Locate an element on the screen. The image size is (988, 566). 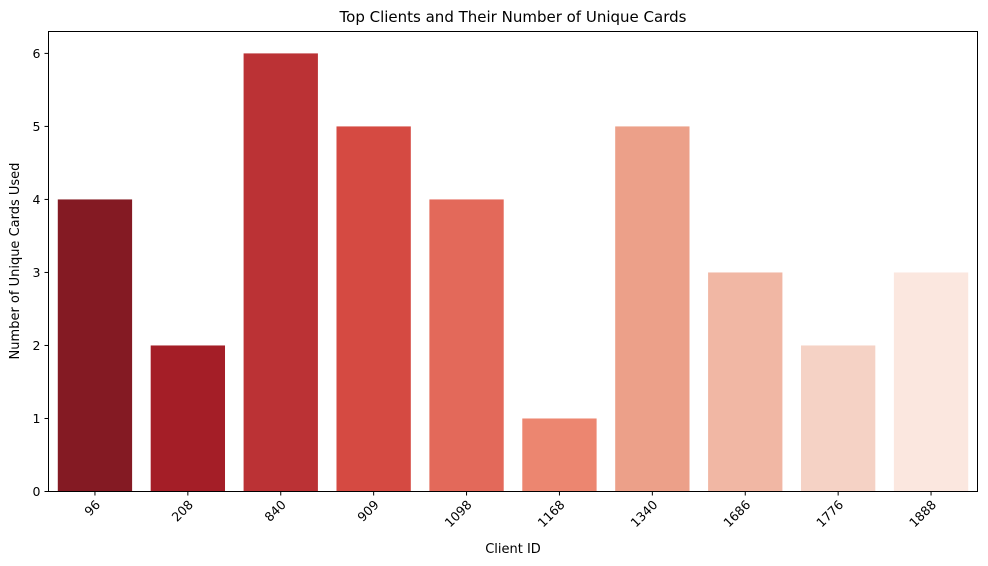
x-axis-label: Client ID is located at coordinates (513, 549).